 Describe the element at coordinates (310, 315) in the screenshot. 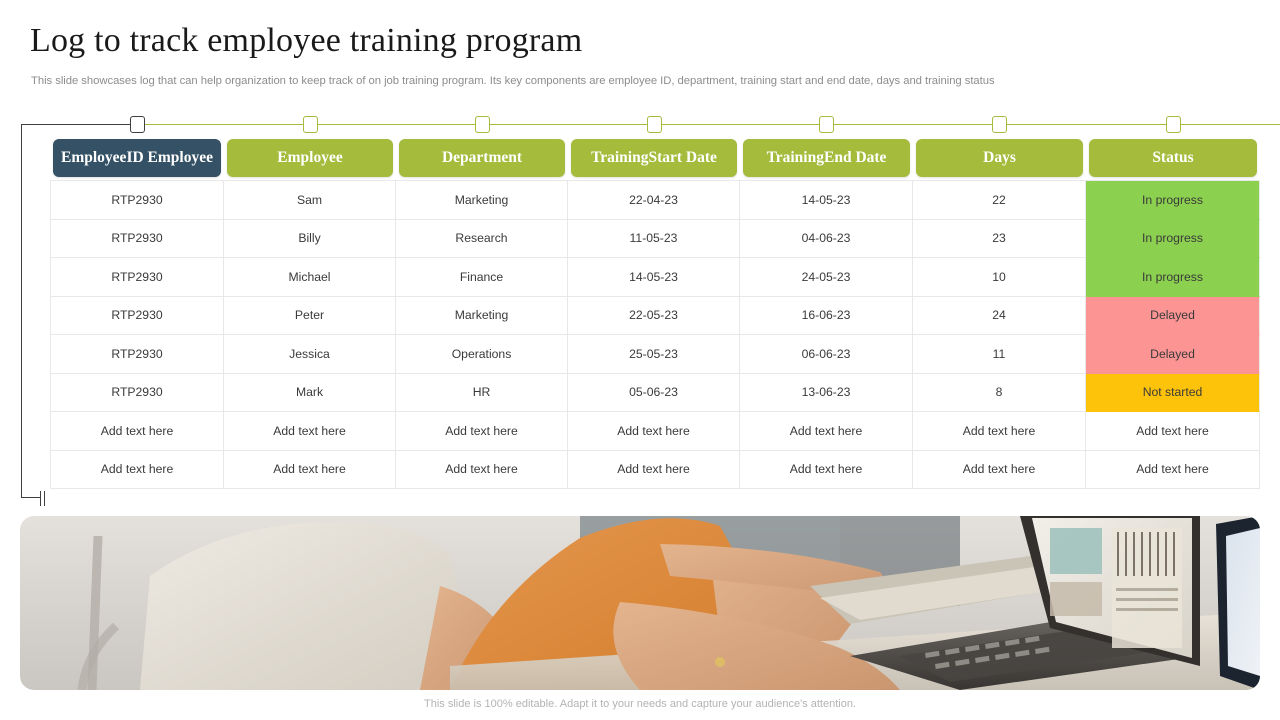

I see `cell-employee: Peter` at that location.